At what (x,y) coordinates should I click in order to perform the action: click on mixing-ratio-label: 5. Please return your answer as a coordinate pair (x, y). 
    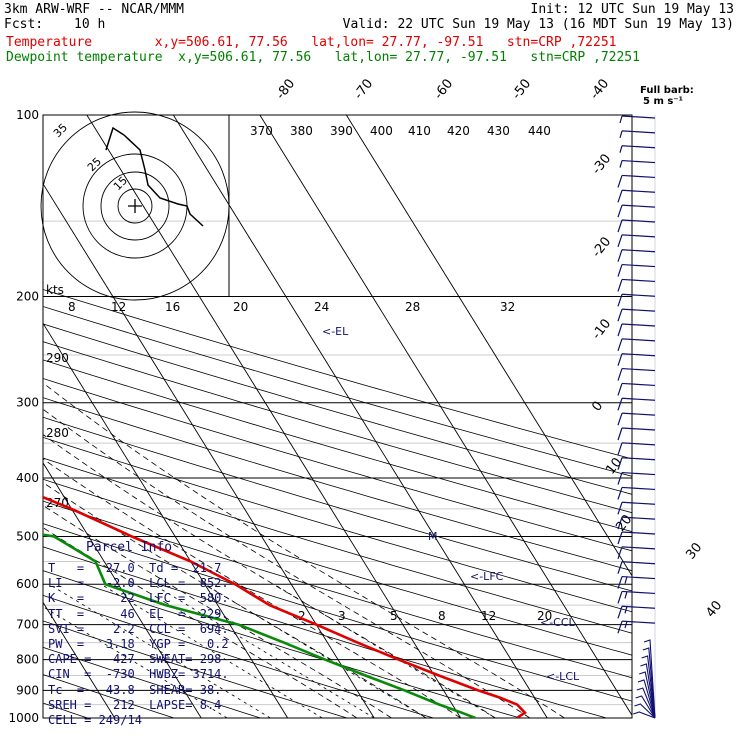
    Looking at the image, I should click on (394, 616).